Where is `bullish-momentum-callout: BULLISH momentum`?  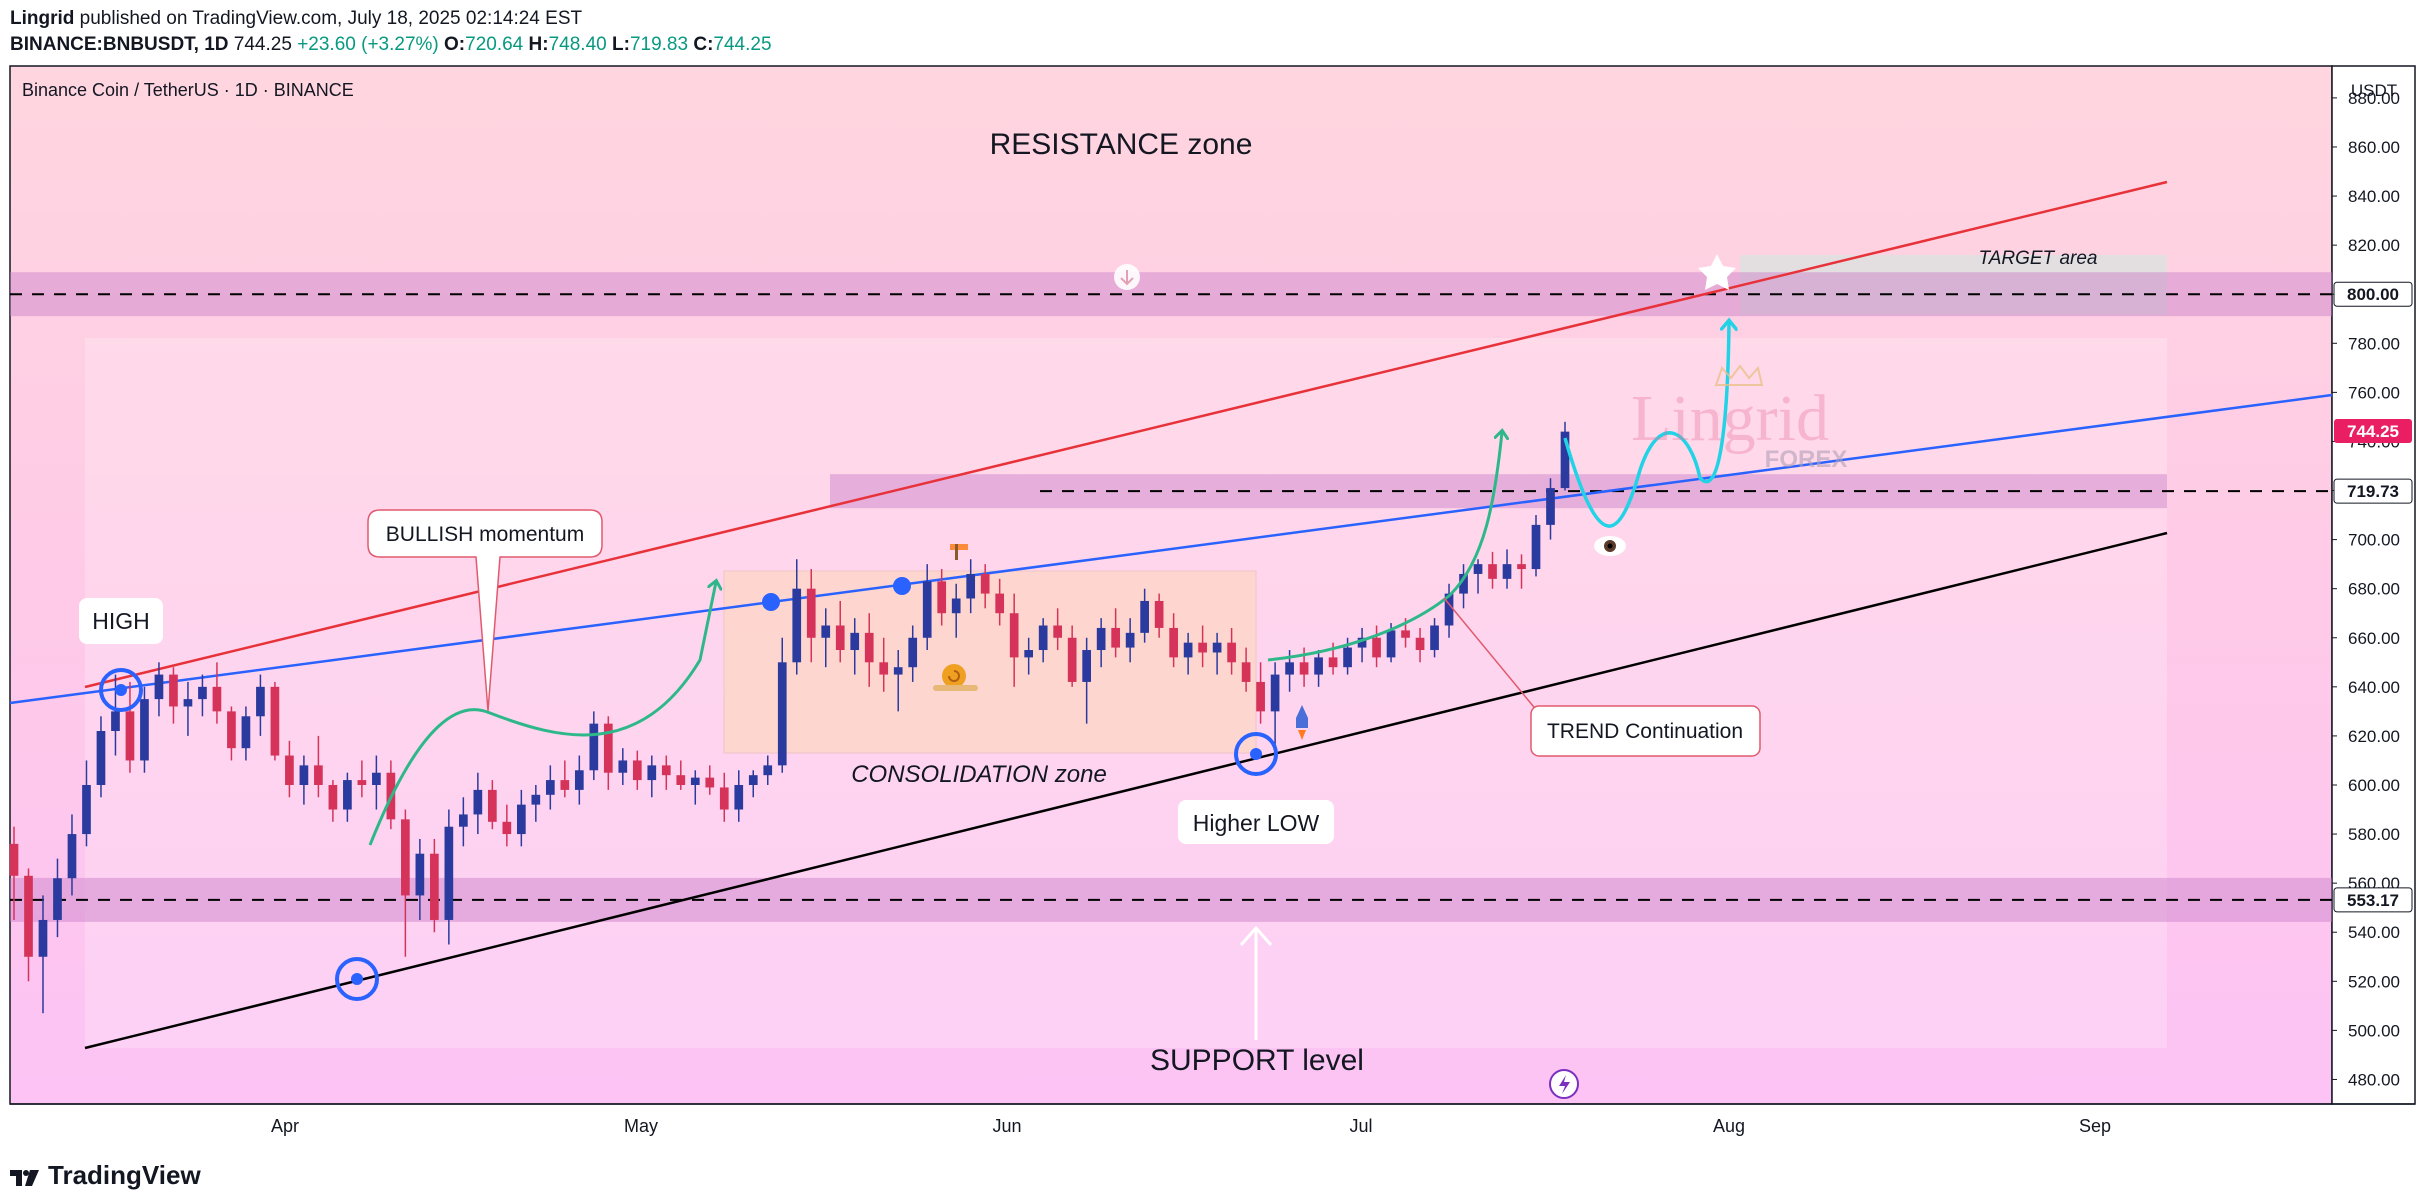
bullish-momentum-callout: BULLISH momentum is located at coordinates (485, 610).